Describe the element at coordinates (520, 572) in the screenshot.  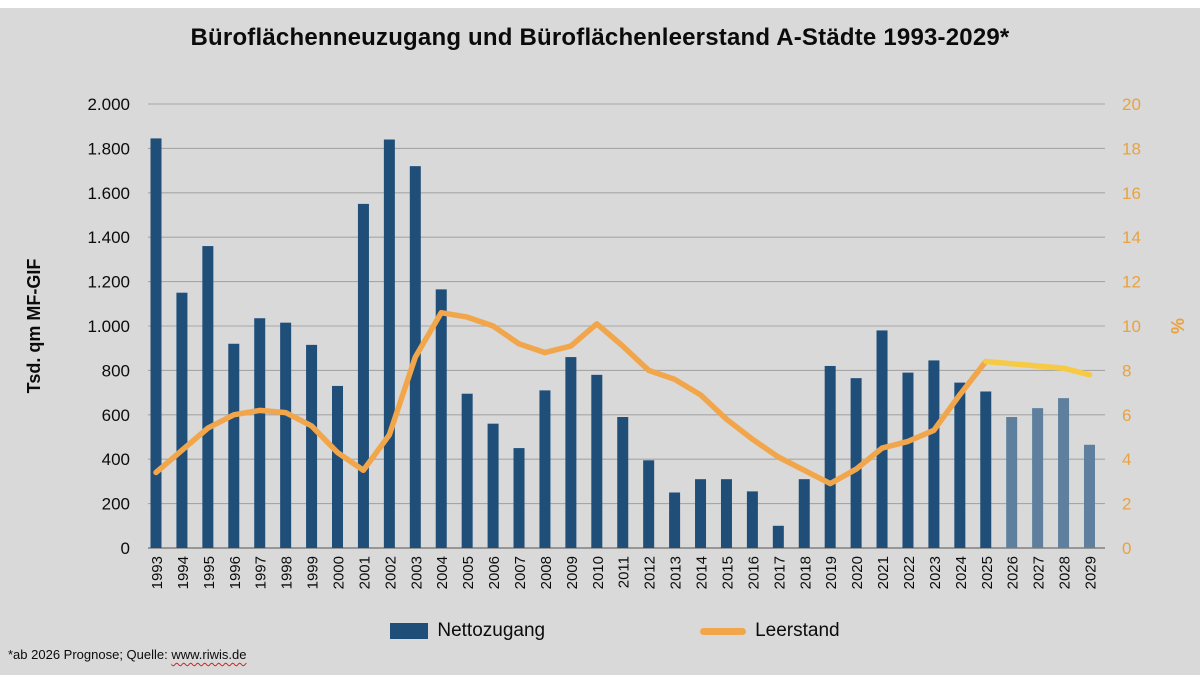
I see `x-year-label: 2007` at that location.